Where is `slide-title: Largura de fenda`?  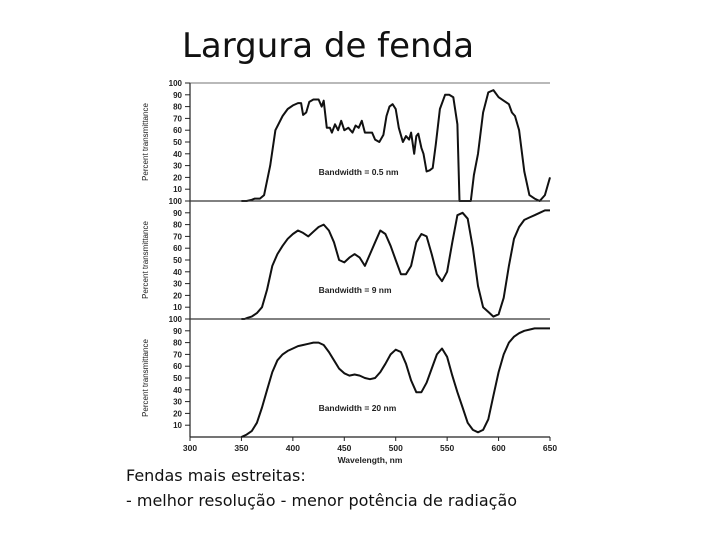 slide-title: Largura de fenda is located at coordinates (328, 46).